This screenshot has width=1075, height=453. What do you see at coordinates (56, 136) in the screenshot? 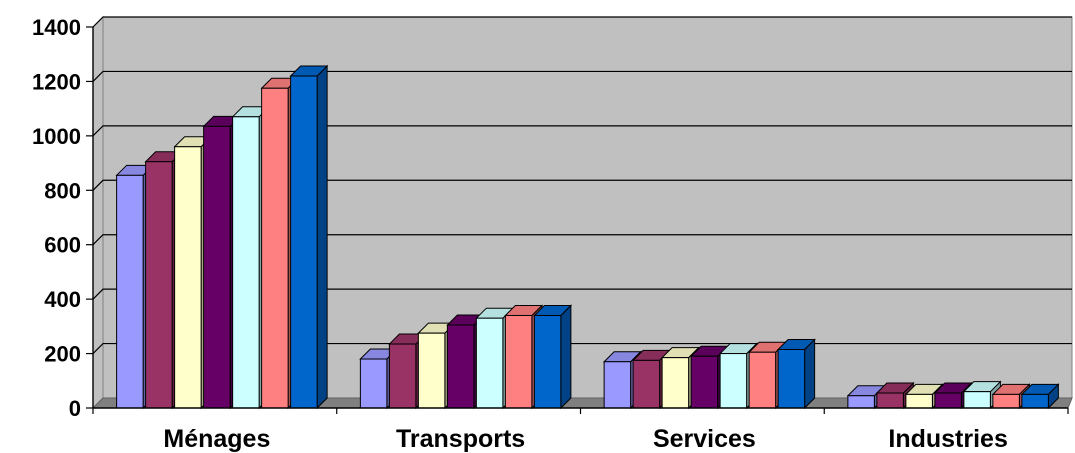
I see `y-tick-label: 1000` at bounding box center [56, 136].